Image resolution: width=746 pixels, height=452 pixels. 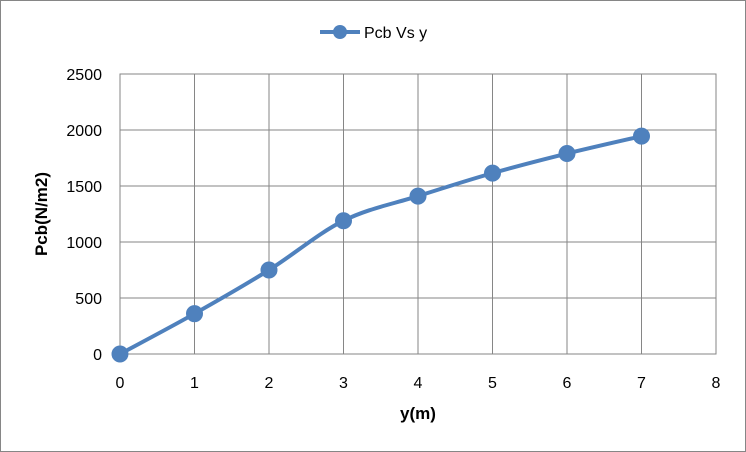 What do you see at coordinates (269, 383) in the screenshot?
I see `x-tick-label: 2` at bounding box center [269, 383].